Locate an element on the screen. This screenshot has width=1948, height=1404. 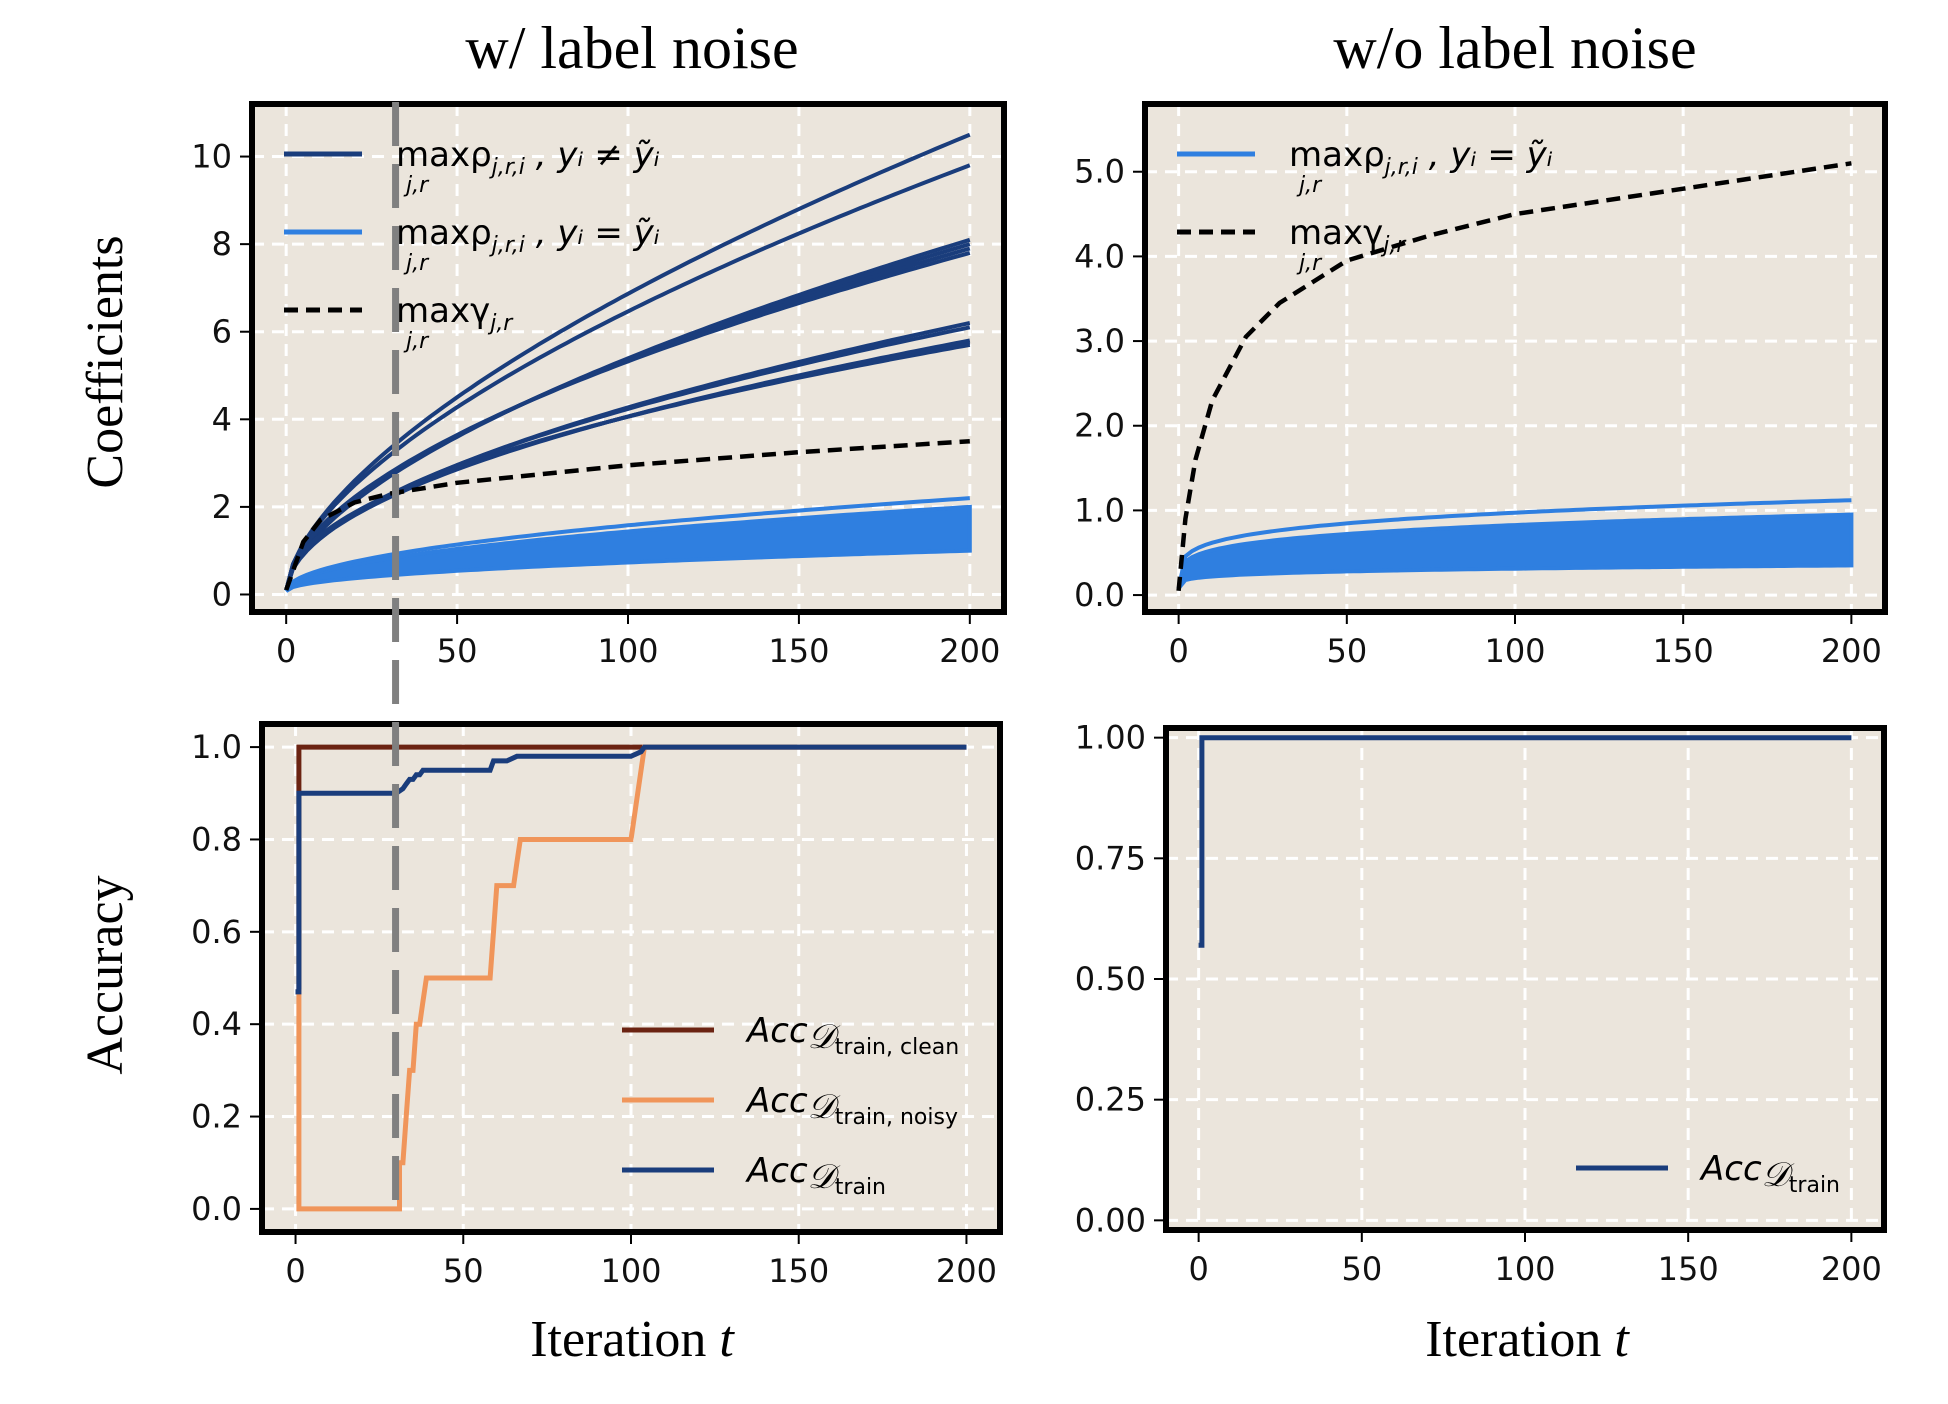
y-tick-label: 8 is located at coordinates (222, 244).